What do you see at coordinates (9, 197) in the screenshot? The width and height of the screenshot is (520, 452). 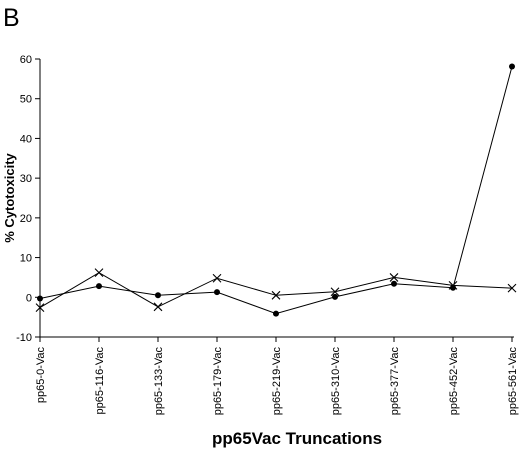 I see `y-axis-label: % Cytotoxicity` at bounding box center [9, 197].